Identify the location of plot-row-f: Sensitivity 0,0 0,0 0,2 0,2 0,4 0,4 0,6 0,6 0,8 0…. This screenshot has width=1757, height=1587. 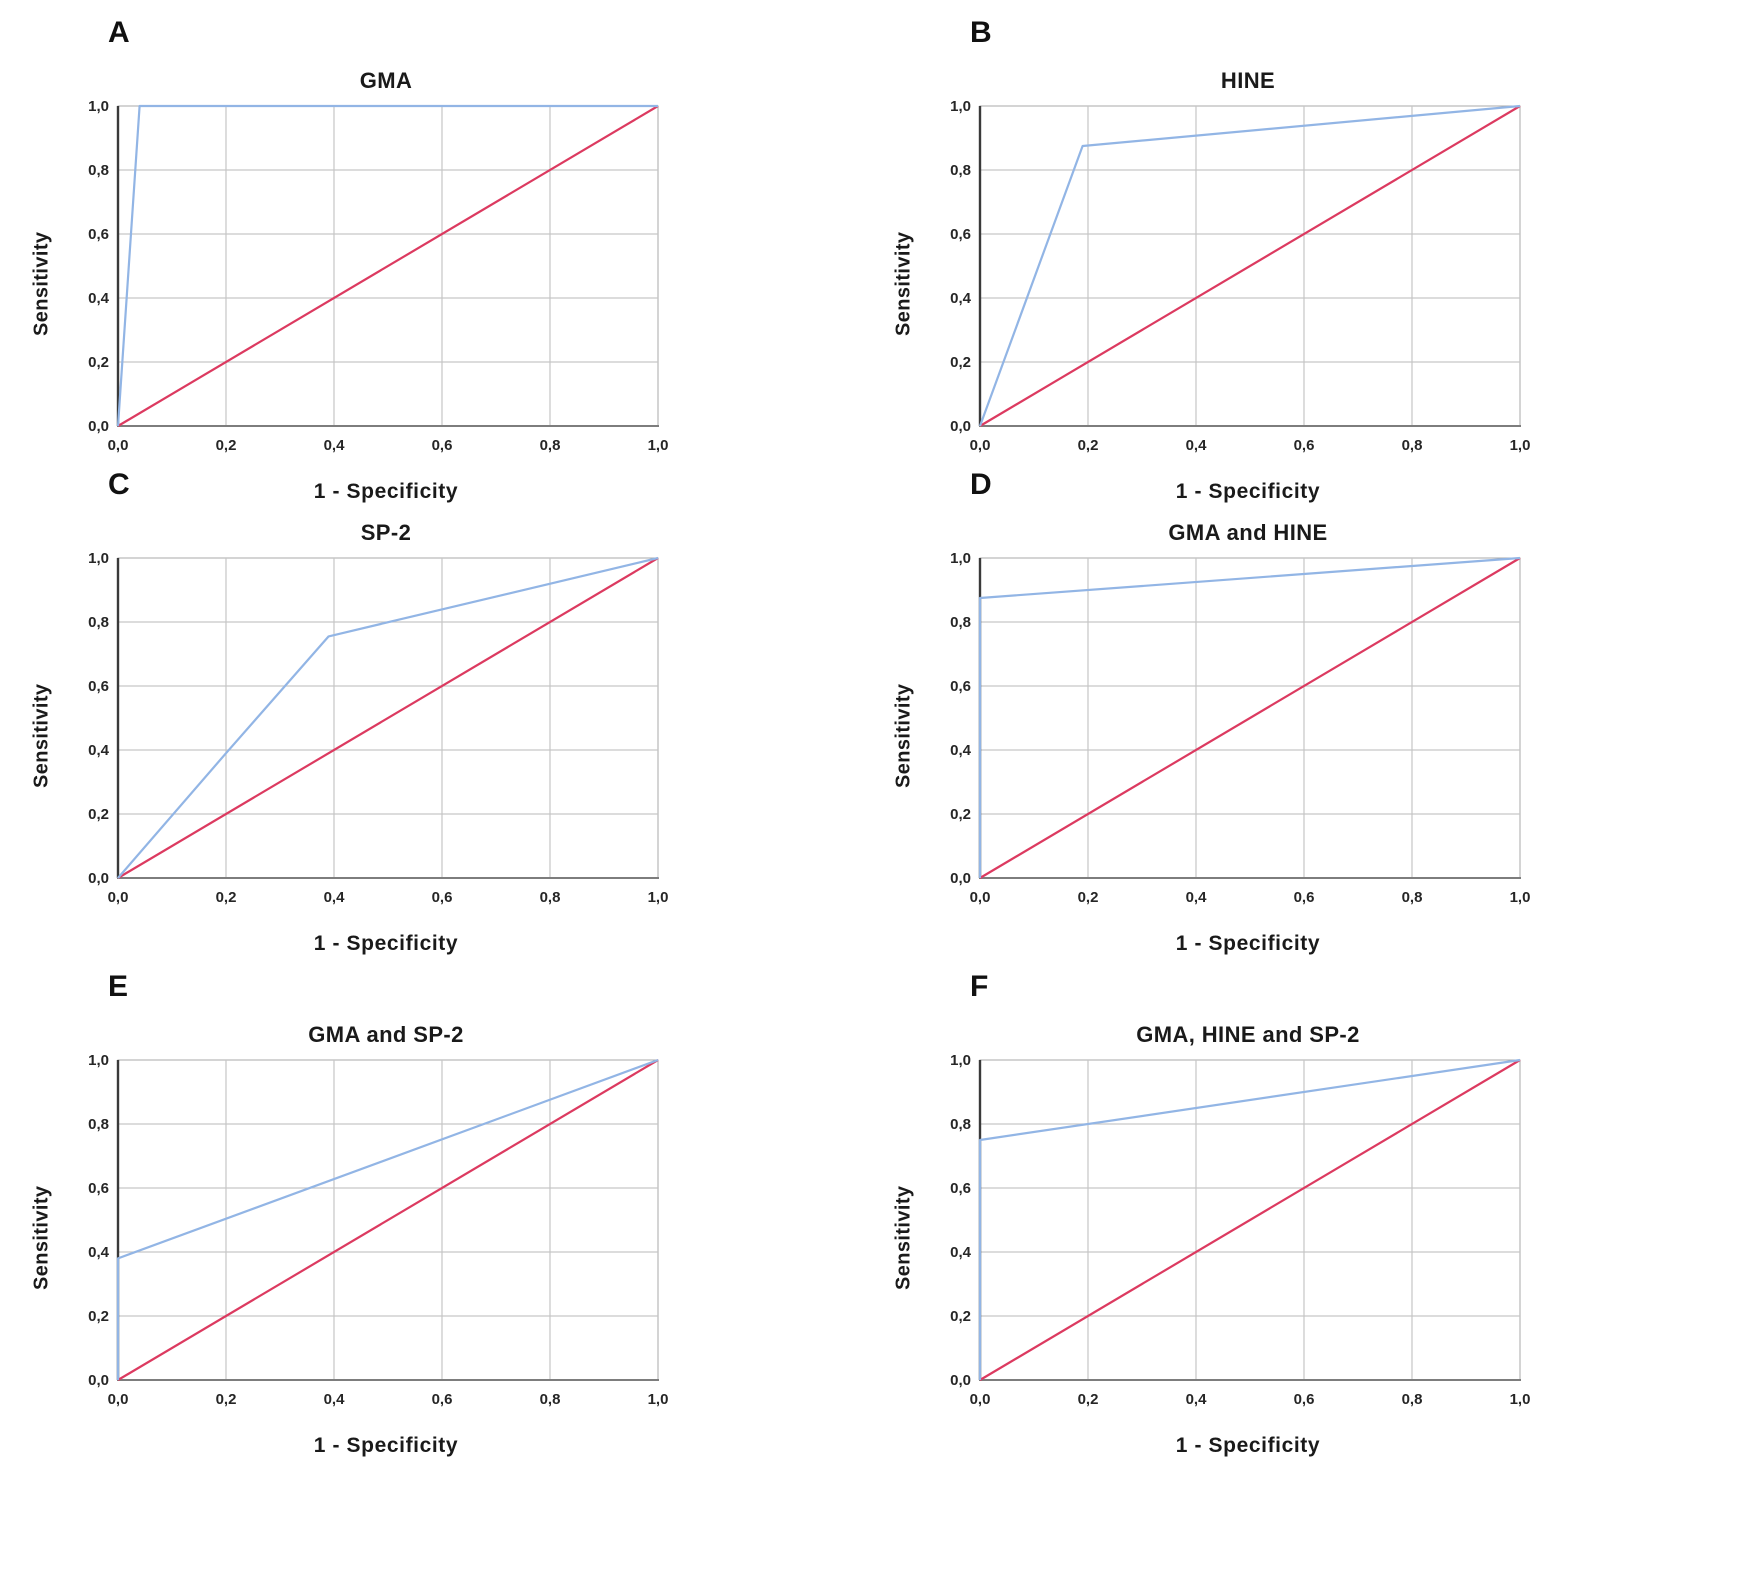
(1215, 1238).